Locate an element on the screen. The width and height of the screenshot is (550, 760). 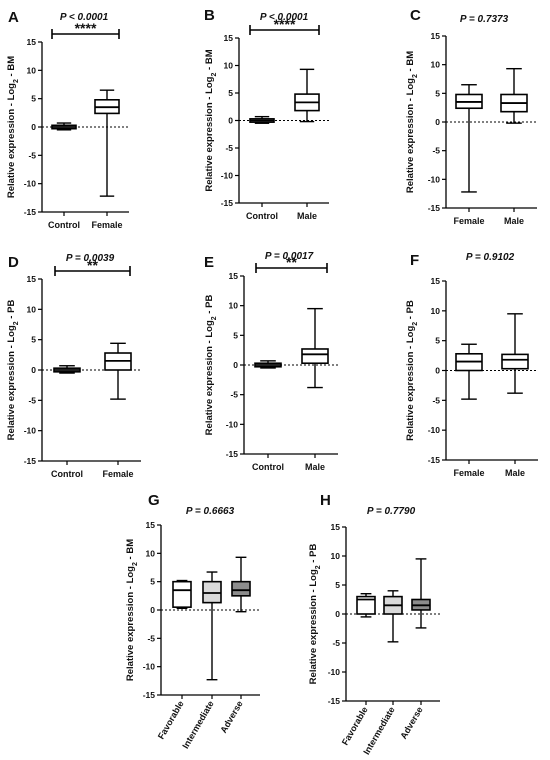
panel-letter: D is located at coordinates (13, 262).